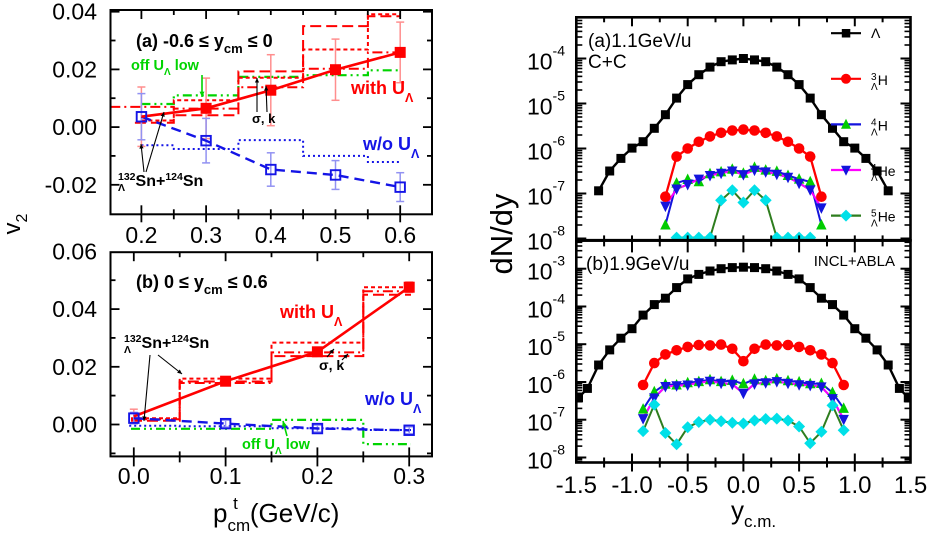 The height and width of the screenshot is (555, 933). What do you see at coordinates (879, 127) in the screenshot?
I see `svg-text:4ΛH: 4 ΛH` at bounding box center [879, 127].